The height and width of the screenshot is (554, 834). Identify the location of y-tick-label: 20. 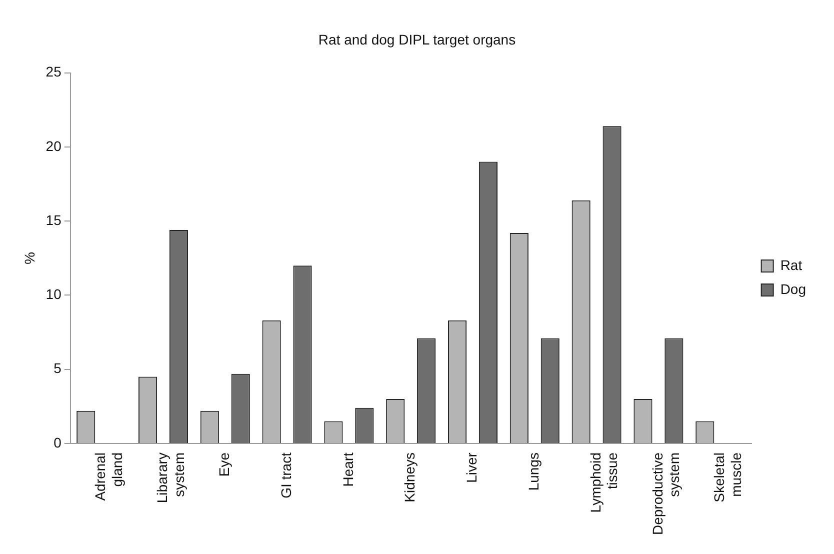
(54, 146).